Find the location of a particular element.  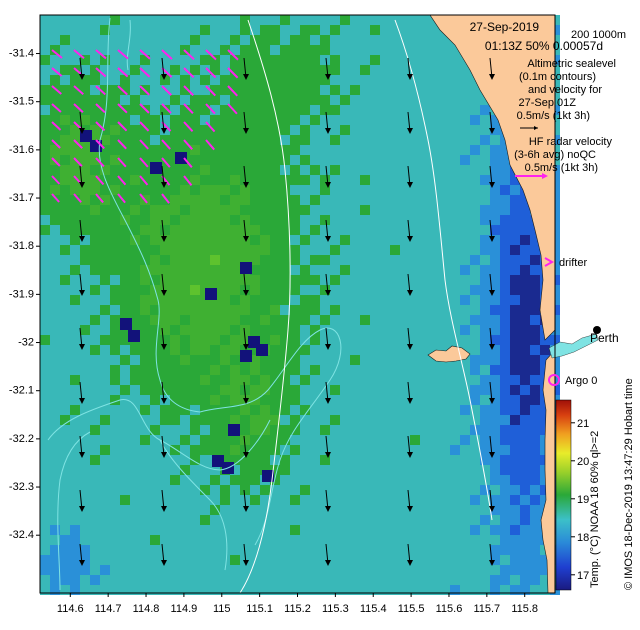

drifter-marker is located at coordinates (549, 262).